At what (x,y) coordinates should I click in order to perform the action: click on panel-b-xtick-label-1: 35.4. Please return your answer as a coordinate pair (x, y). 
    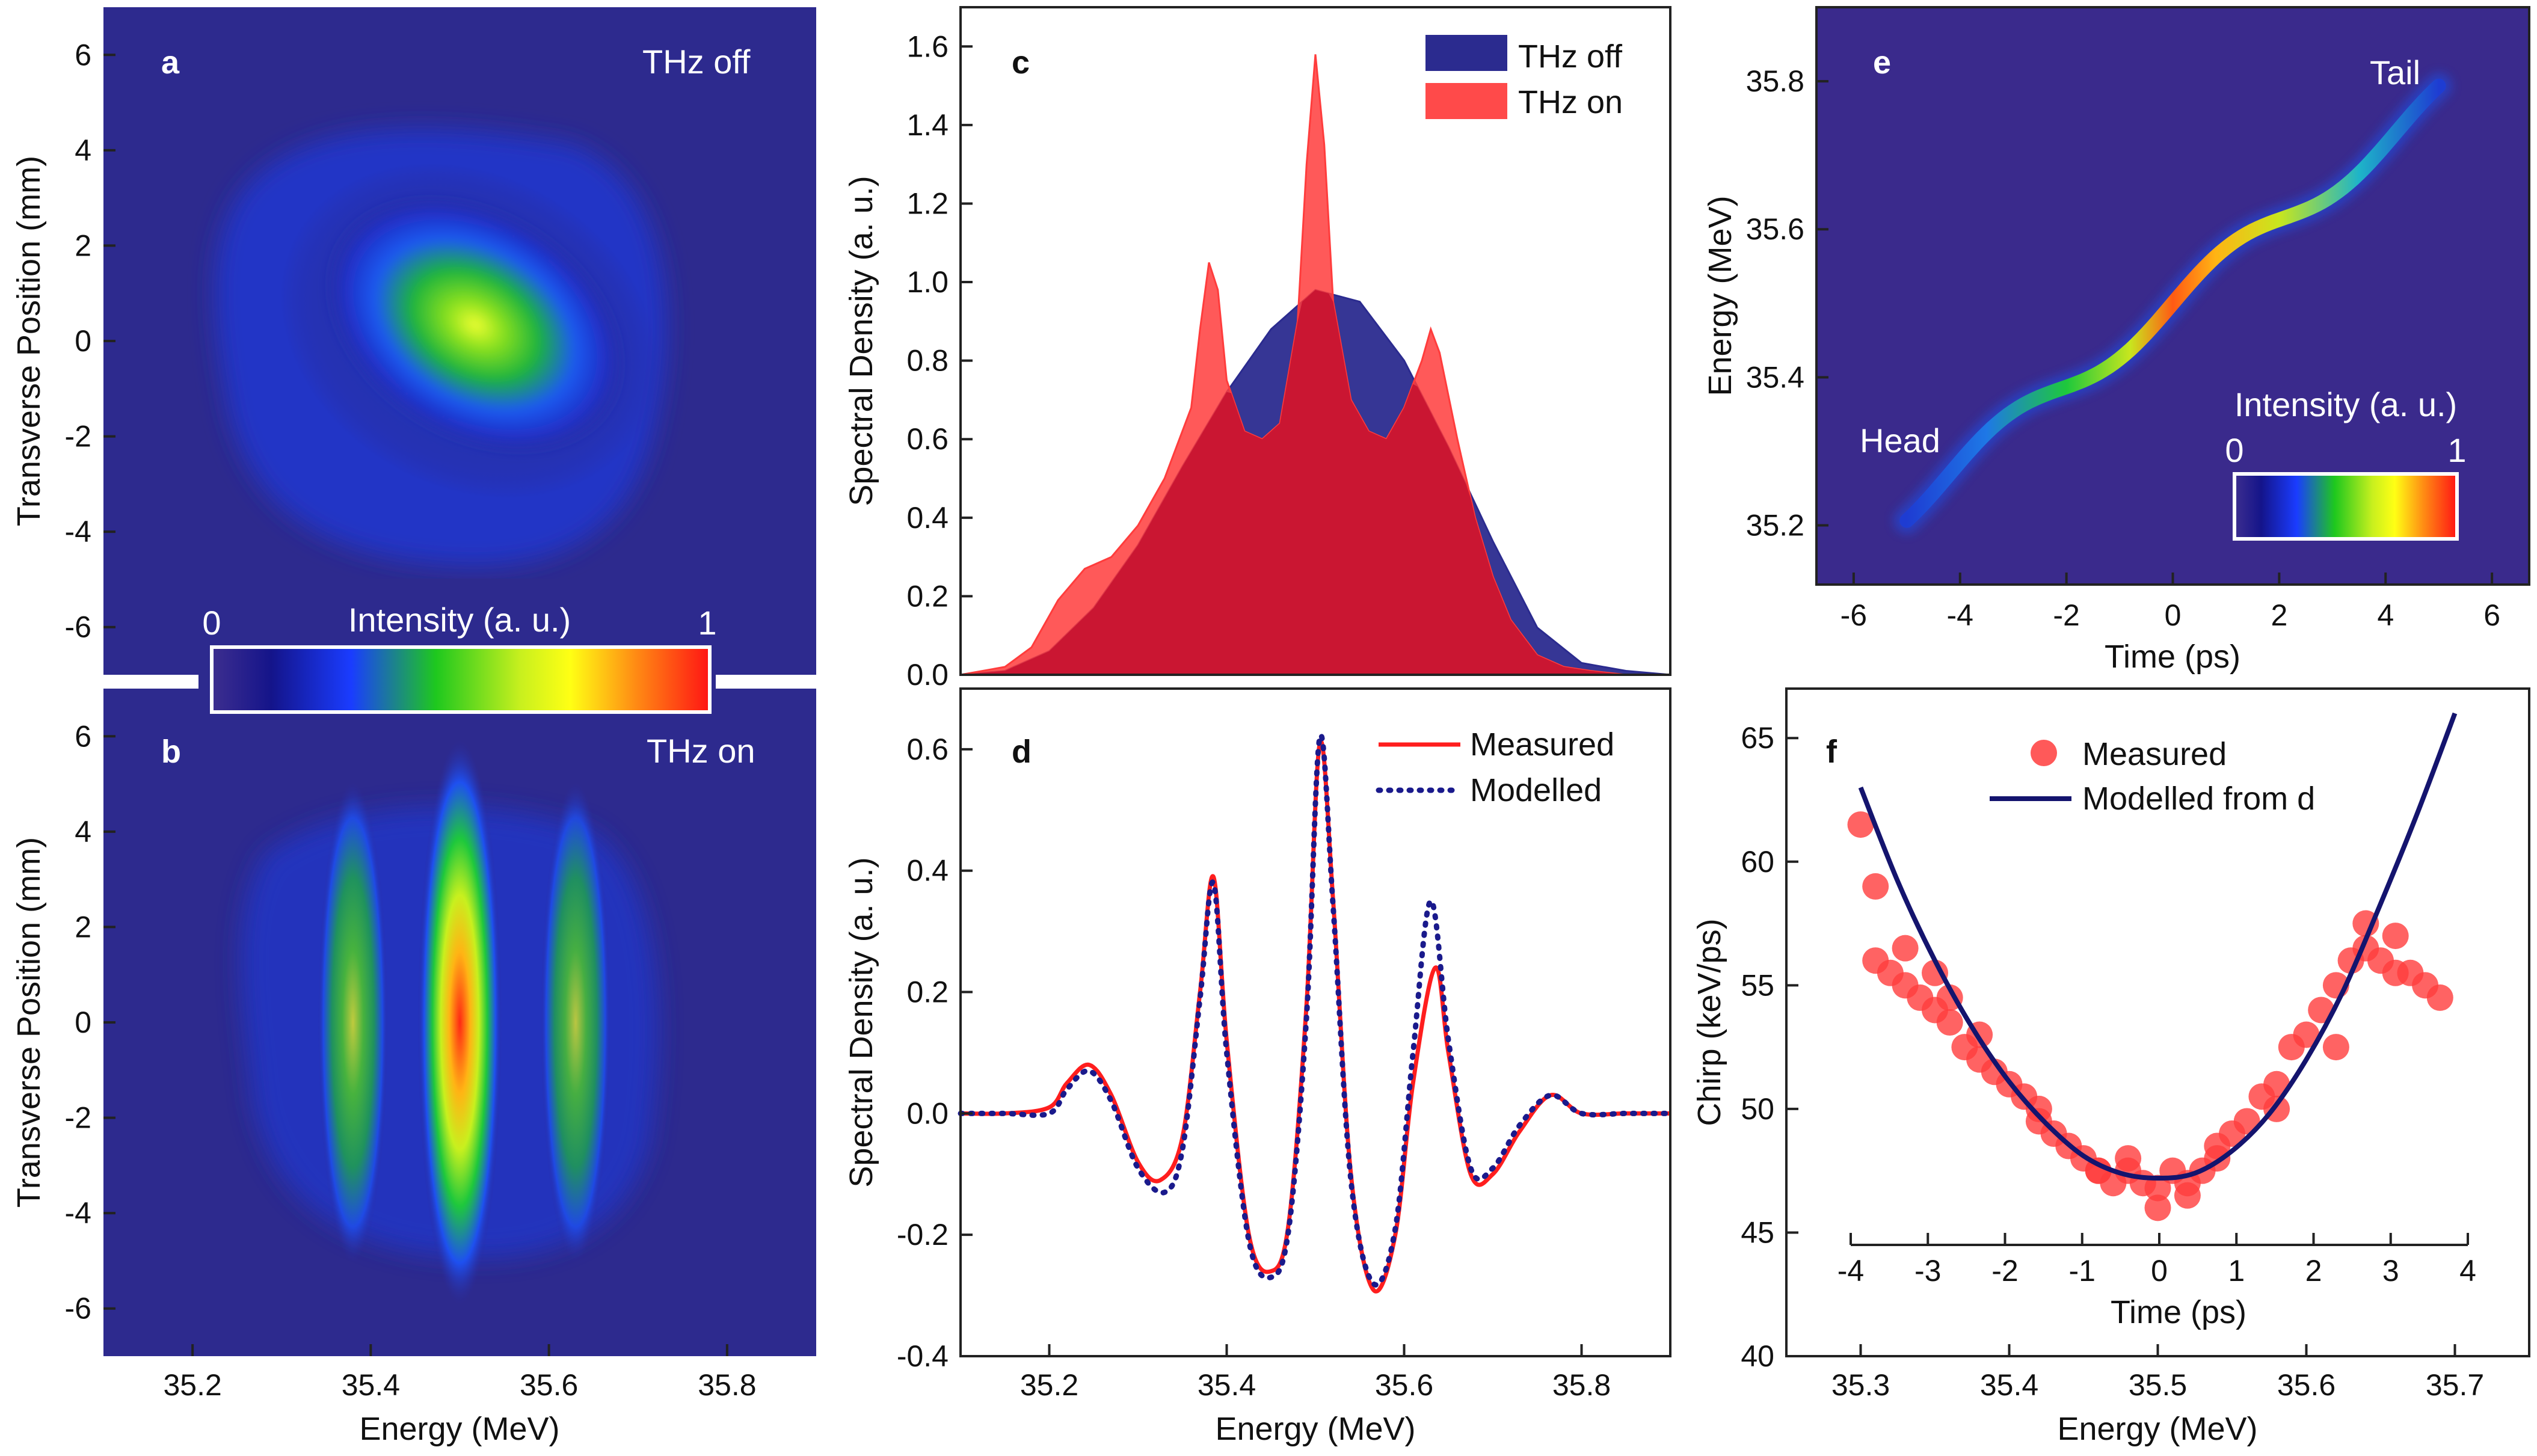
    Looking at the image, I should click on (371, 1385).